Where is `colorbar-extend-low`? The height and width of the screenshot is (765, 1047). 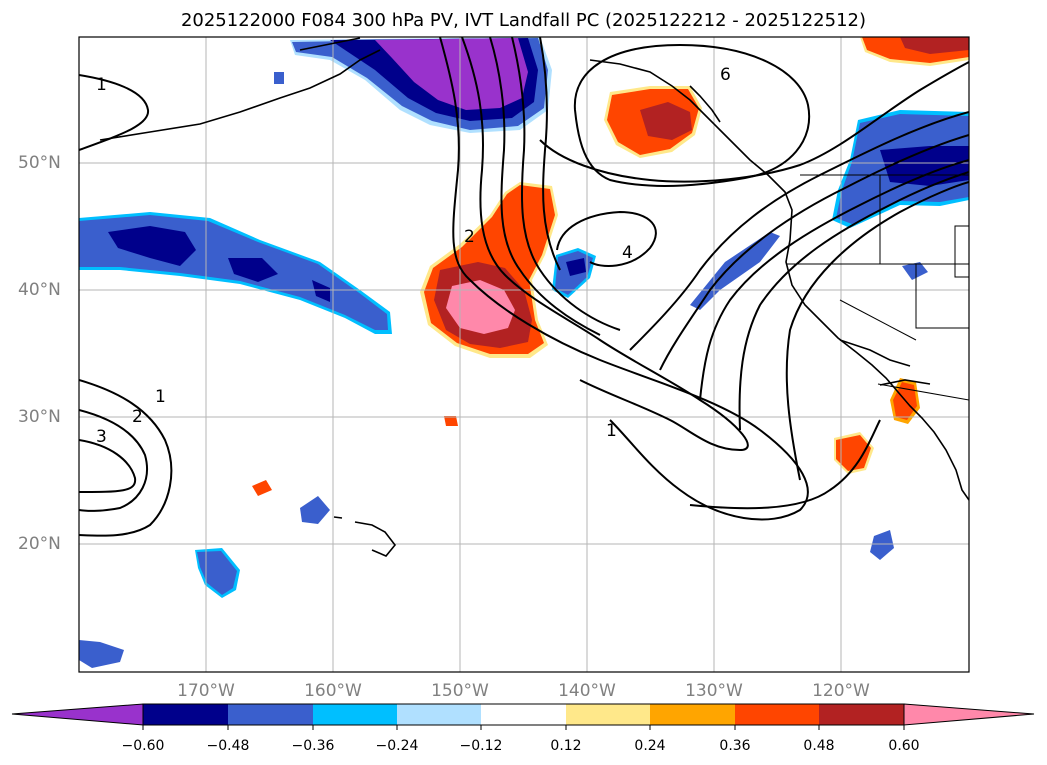 colorbar-extend-low is located at coordinates (77, 714).